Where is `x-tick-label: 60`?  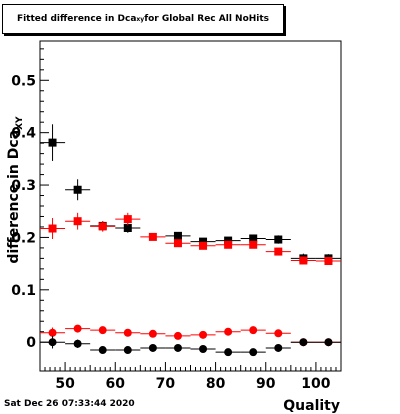 x-tick-label: 60 is located at coordinates (116, 384).